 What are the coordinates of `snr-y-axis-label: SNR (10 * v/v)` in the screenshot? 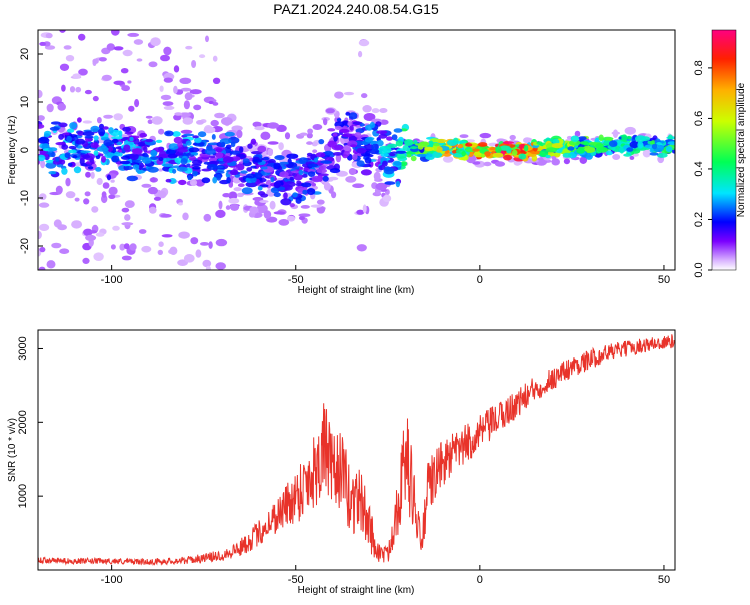 It's located at (12, 450).